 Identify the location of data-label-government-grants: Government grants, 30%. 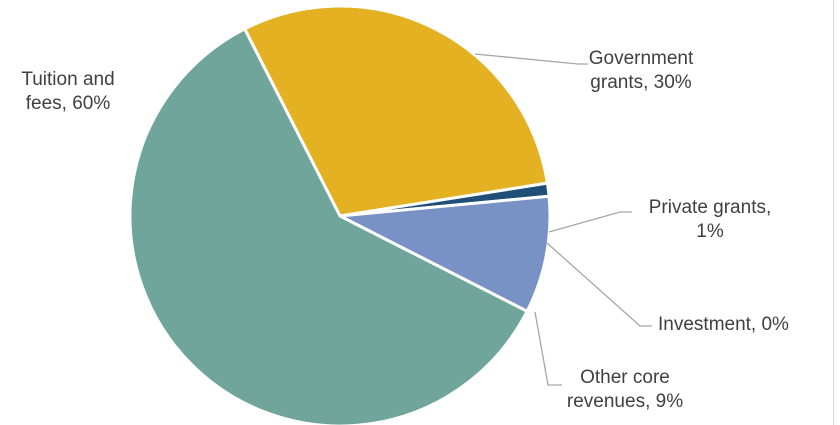
(641, 70).